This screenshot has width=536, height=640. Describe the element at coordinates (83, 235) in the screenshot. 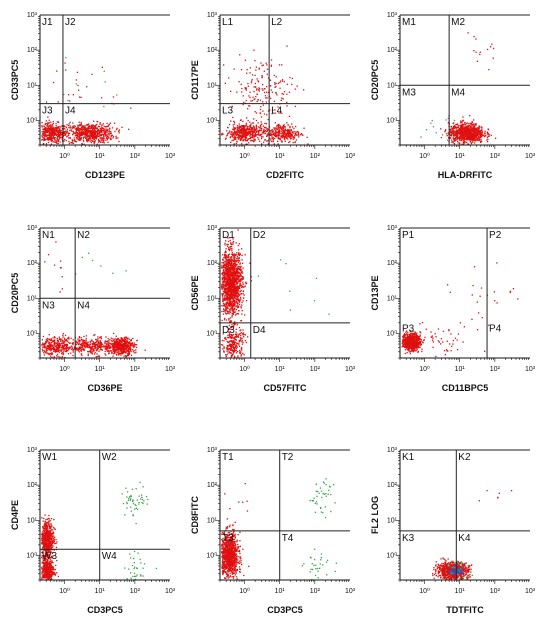

I see `quadrant-label: N2` at that location.